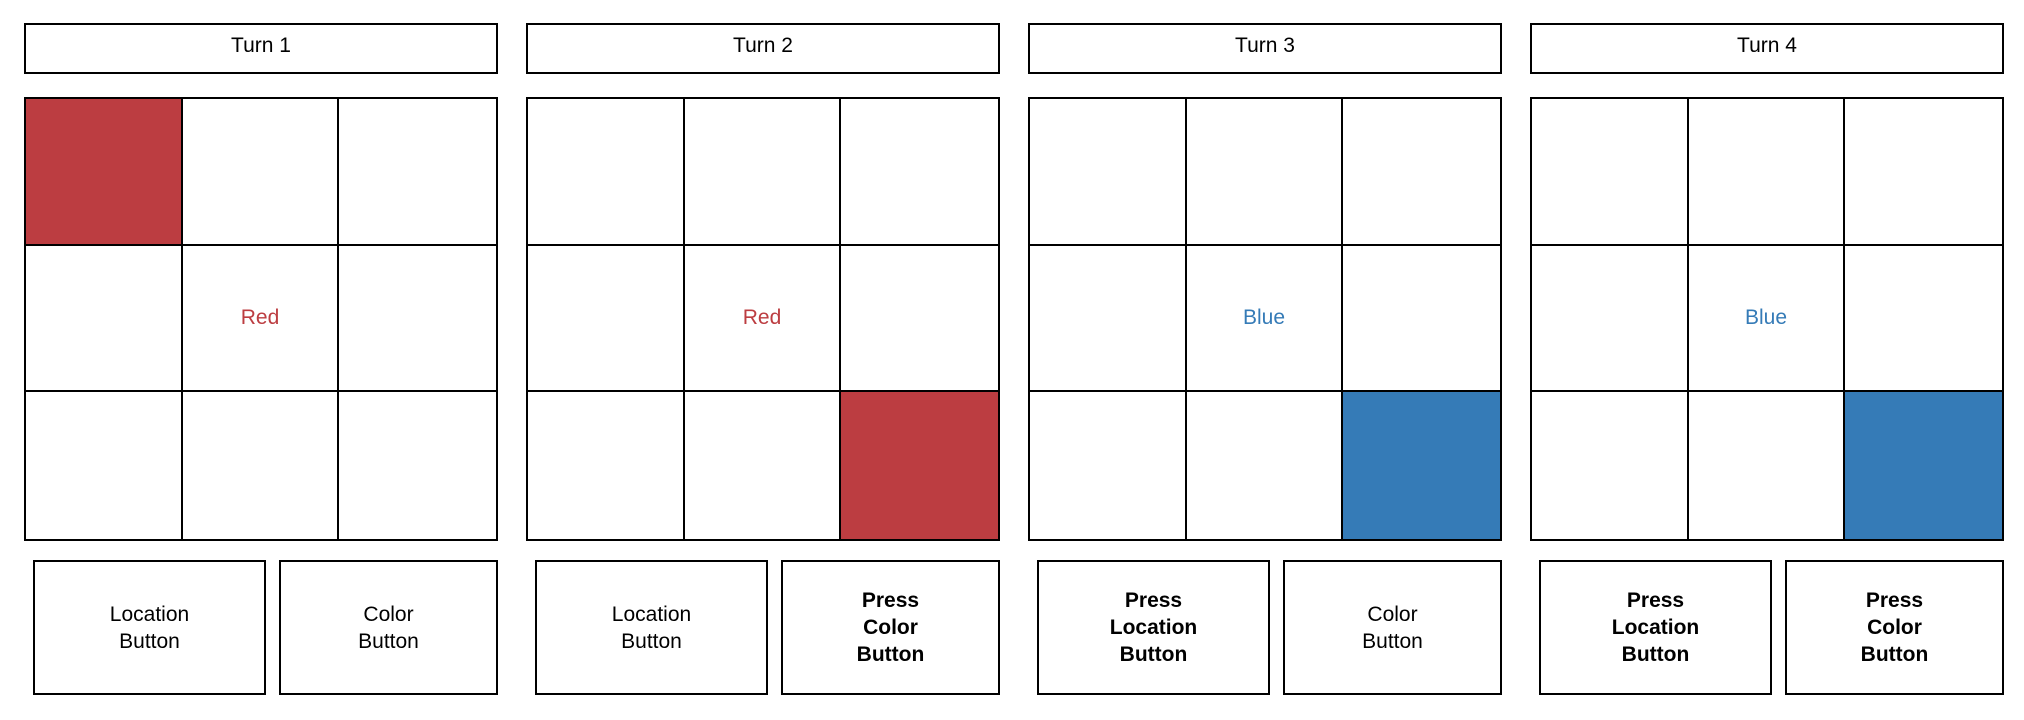 The image size is (2024, 720). I want to click on turn-title: Turn 2, so click(763, 48).